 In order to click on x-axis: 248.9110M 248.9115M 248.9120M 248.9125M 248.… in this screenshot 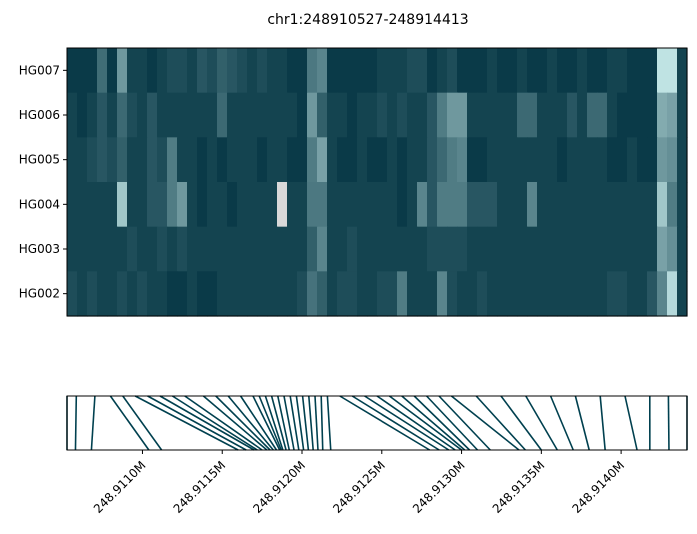, I will do `click(359, 483)`.